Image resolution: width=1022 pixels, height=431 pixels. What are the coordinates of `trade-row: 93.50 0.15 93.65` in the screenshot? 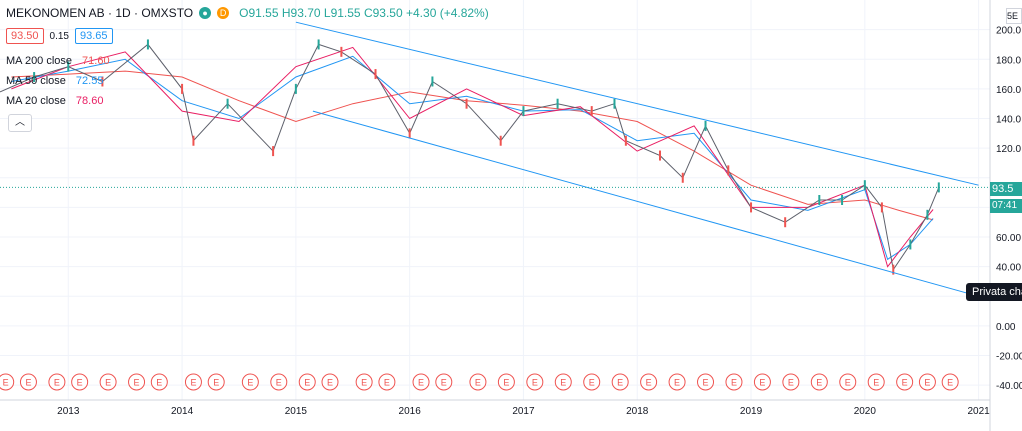 It's located at (59, 36).